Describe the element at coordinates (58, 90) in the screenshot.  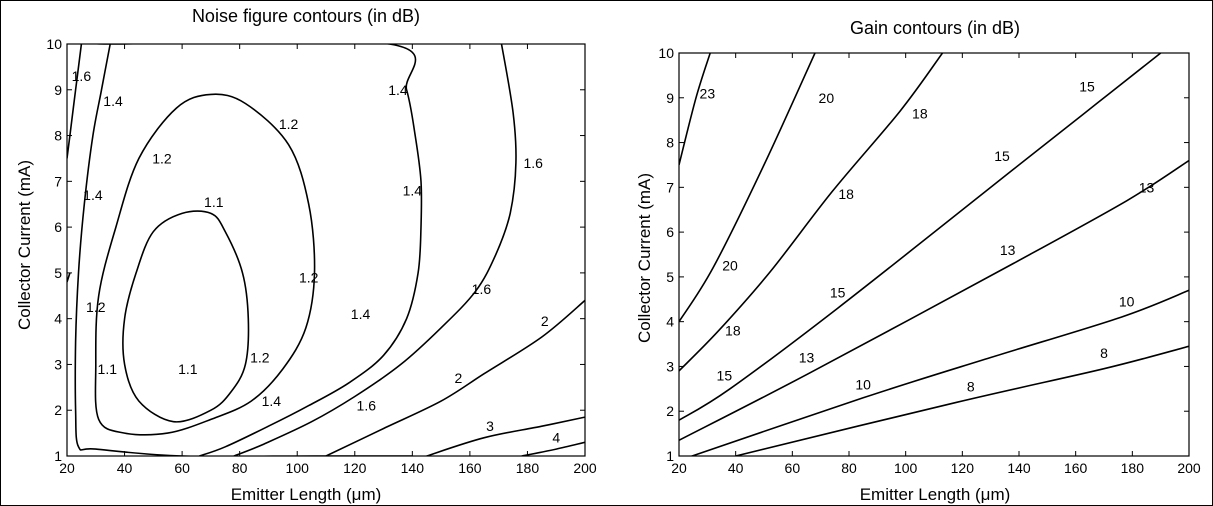
I see `y-tick-label: 9` at that location.